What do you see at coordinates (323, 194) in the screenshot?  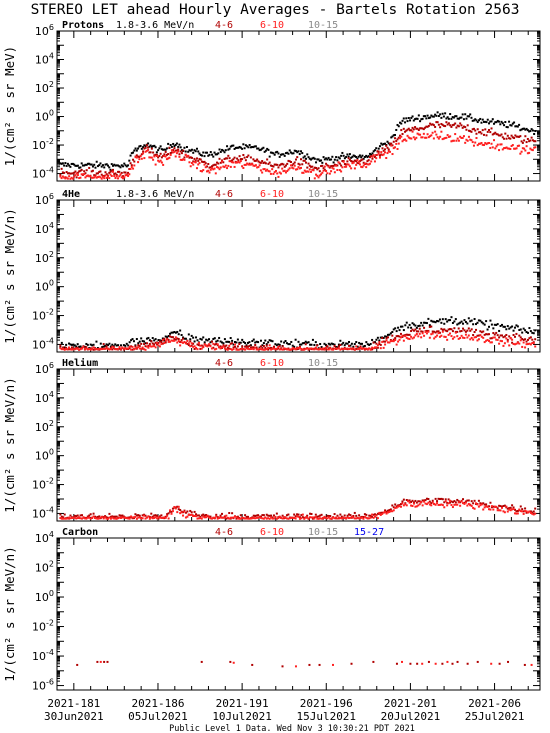 I see `legend-entry: 10-15` at bounding box center [323, 194].